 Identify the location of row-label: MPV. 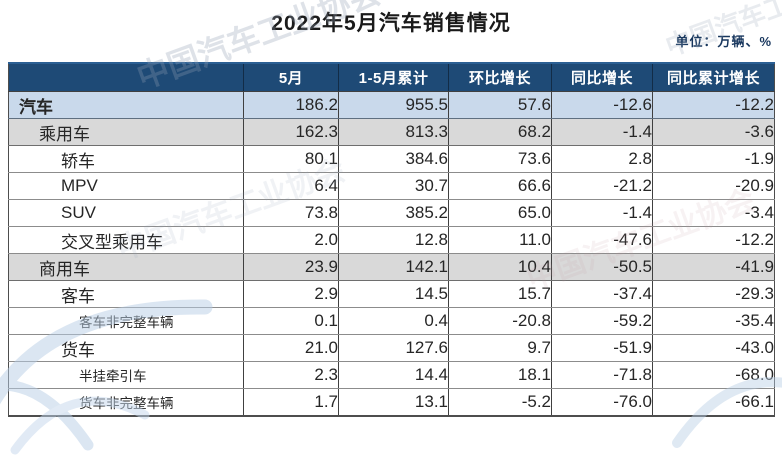
(126, 186).